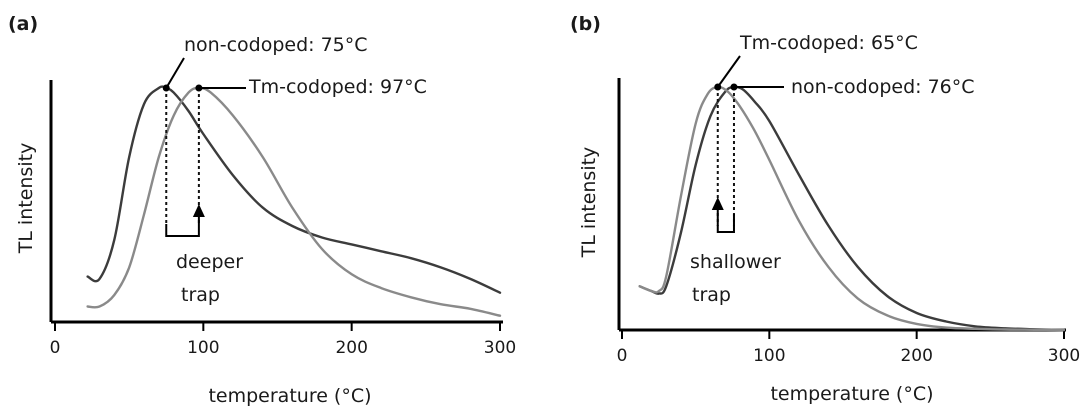 The height and width of the screenshot is (407, 1088). I want to click on panel-a-shift-bracket, so click(182, 225).